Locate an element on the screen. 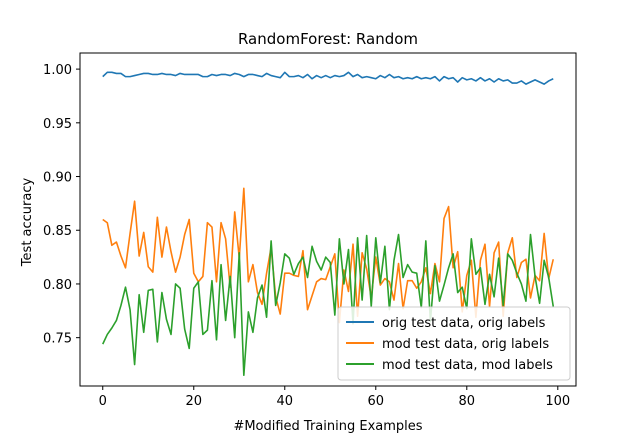 This screenshot has height=438, width=640. y-tick-label: 1.00 is located at coordinates (57, 70).